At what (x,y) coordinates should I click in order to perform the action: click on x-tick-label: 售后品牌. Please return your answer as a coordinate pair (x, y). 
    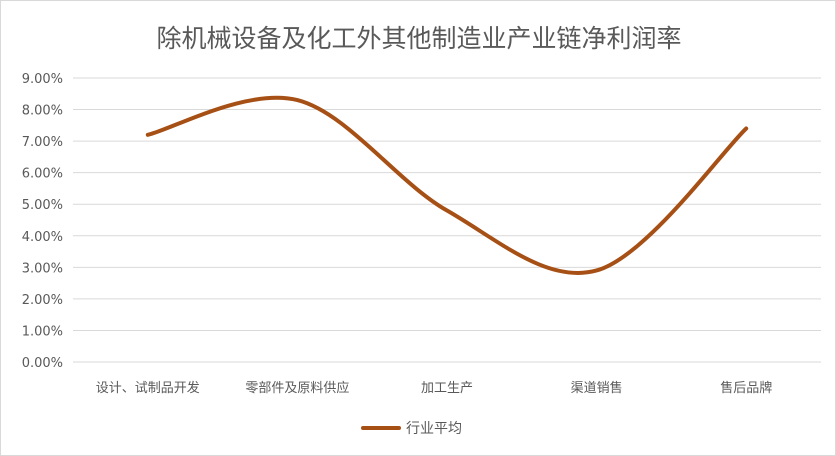
    Looking at the image, I should click on (746, 388).